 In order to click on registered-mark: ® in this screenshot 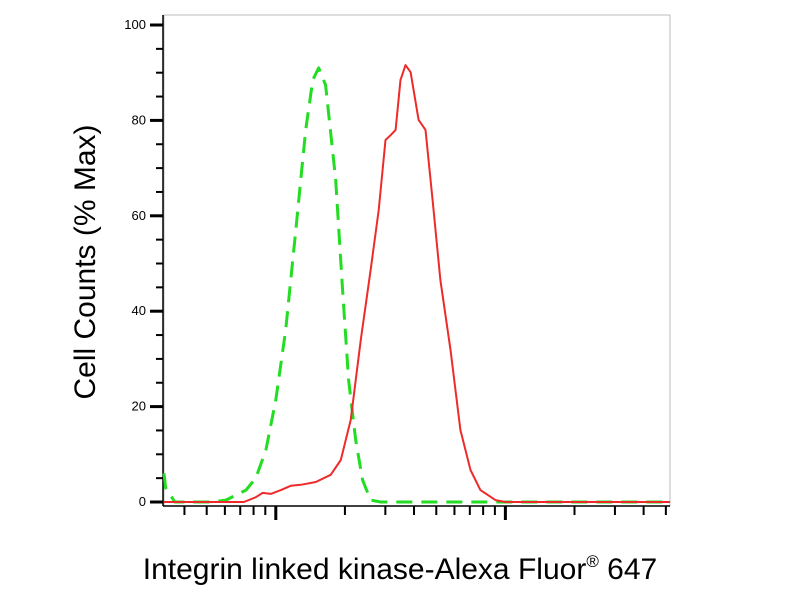, I will do `click(592, 561)`.